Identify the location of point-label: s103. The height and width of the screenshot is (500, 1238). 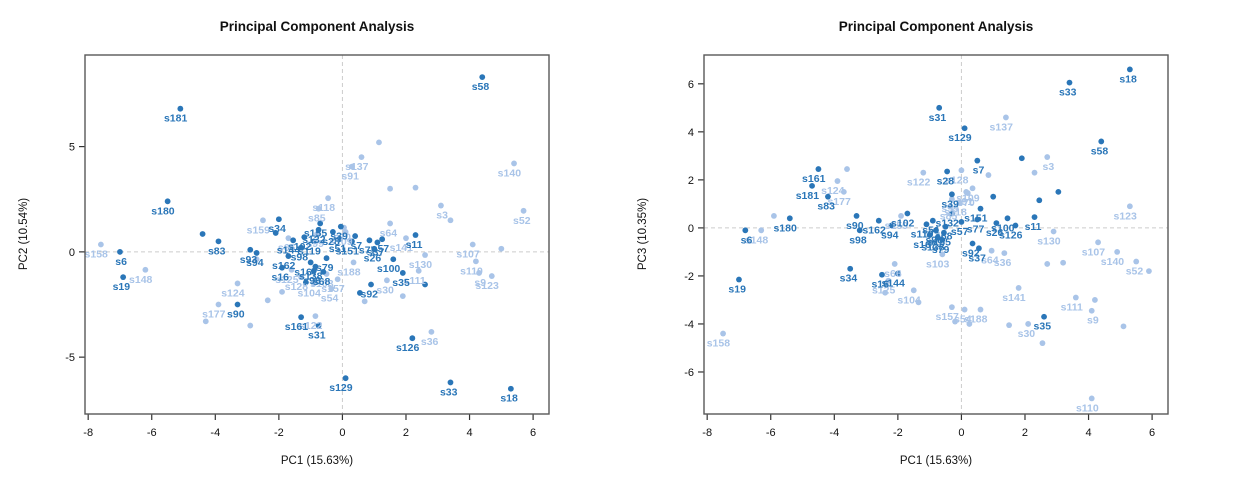
(938, 264).